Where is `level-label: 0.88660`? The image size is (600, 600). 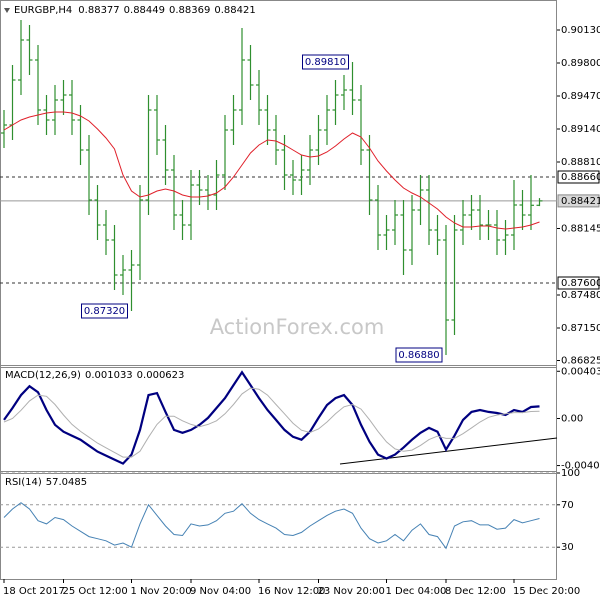
level-label: 0.88660 is located at coordinates (580, 177).